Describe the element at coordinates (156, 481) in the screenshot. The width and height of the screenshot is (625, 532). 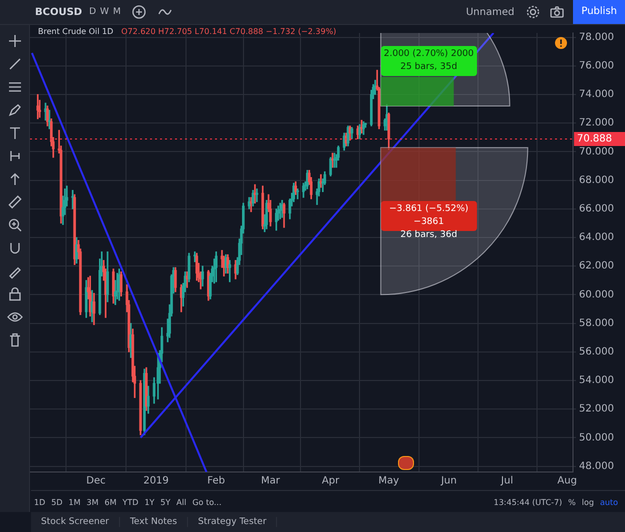
I see `x-tick-label: 2019` at that location.